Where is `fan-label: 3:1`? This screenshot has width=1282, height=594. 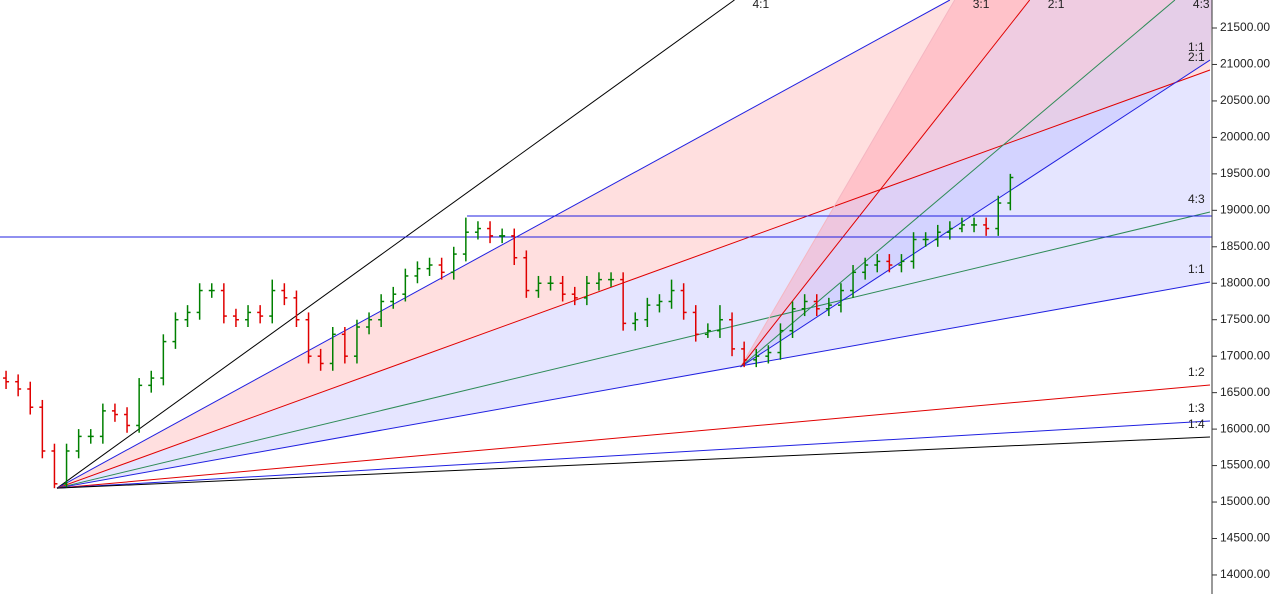
fan-label: 3:1 is located at coordinates (981, 5).